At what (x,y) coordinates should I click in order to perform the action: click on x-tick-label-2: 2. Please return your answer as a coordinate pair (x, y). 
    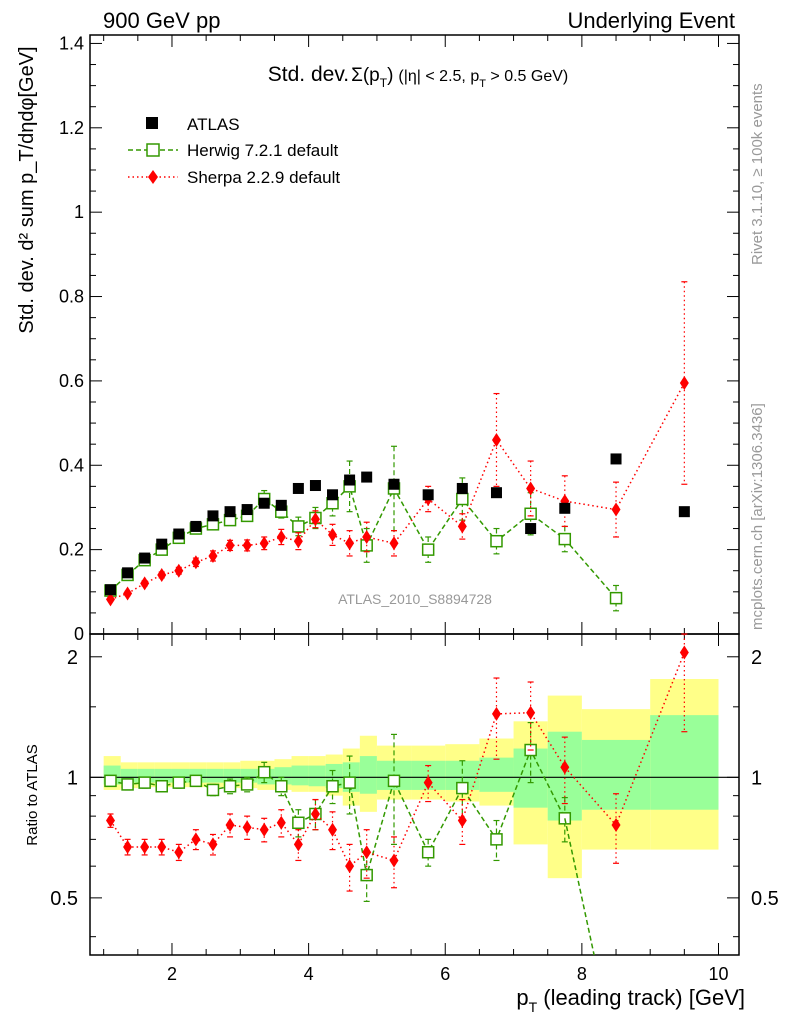
    Looking at the image, I should click on (172, 974).